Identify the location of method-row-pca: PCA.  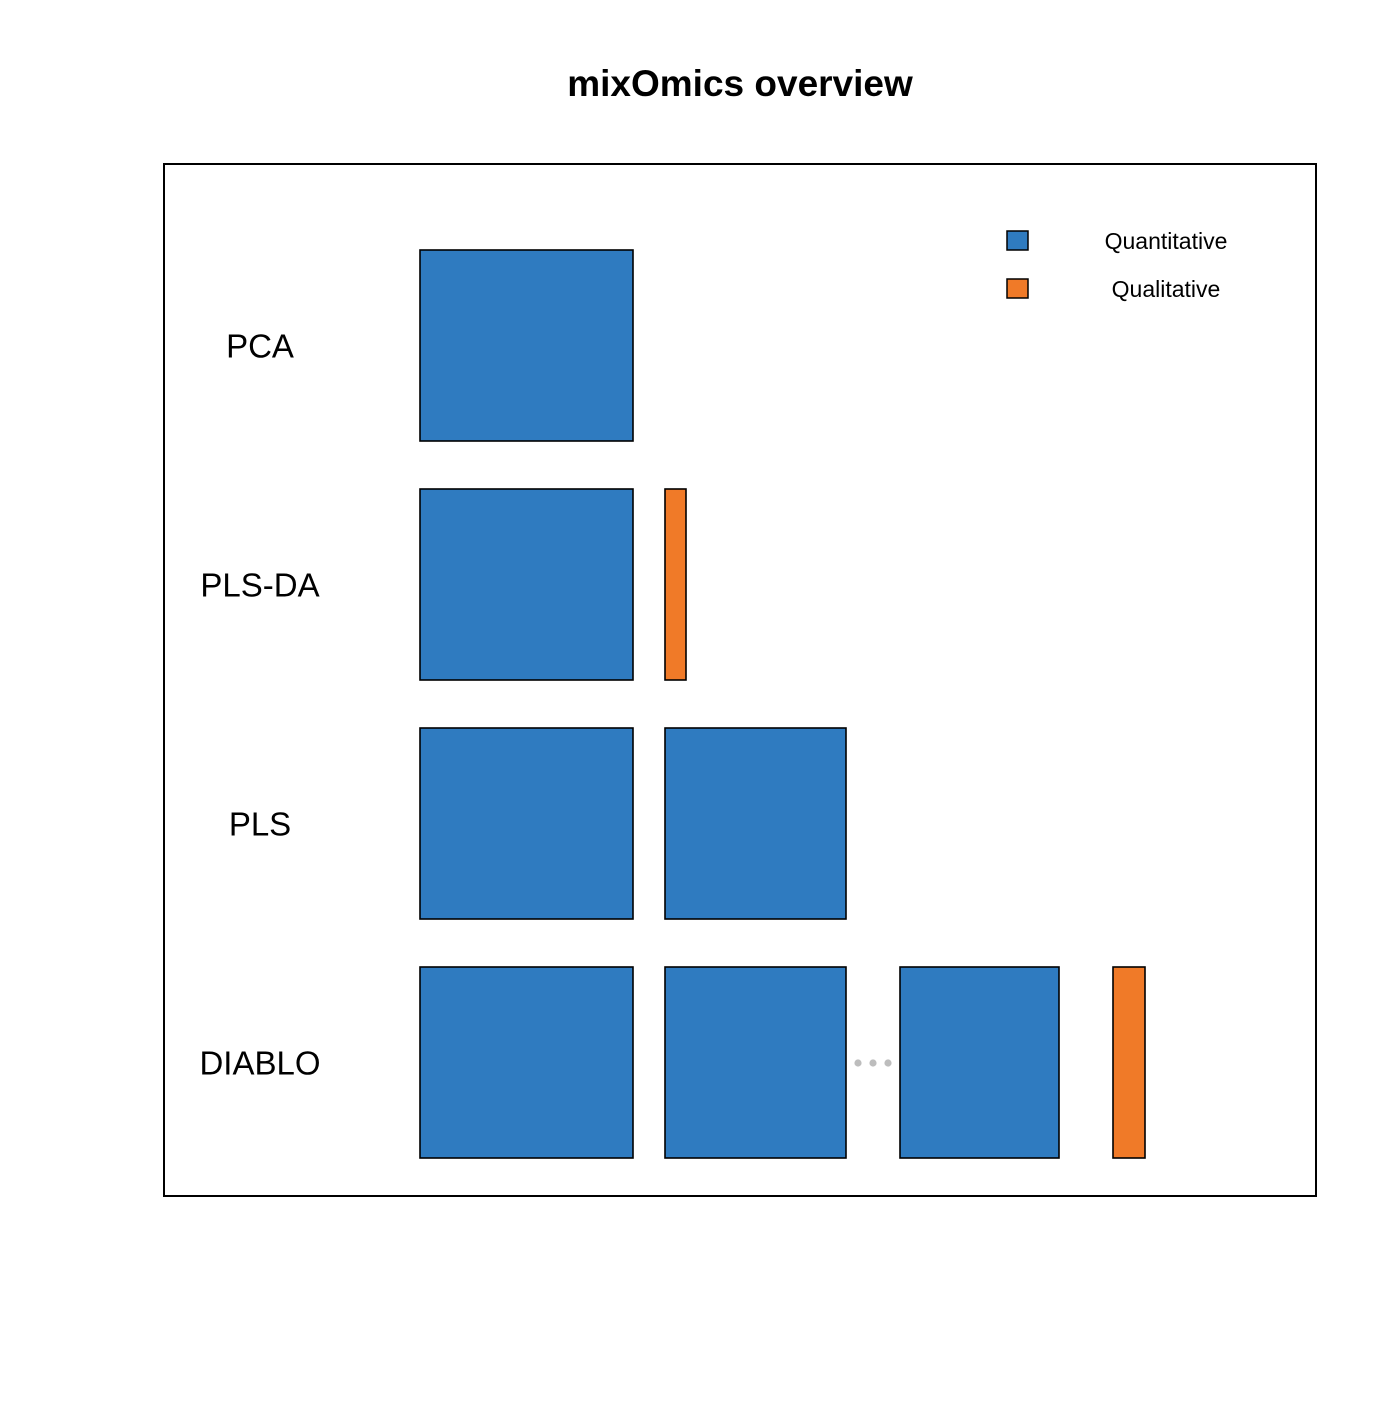
(430, 345).